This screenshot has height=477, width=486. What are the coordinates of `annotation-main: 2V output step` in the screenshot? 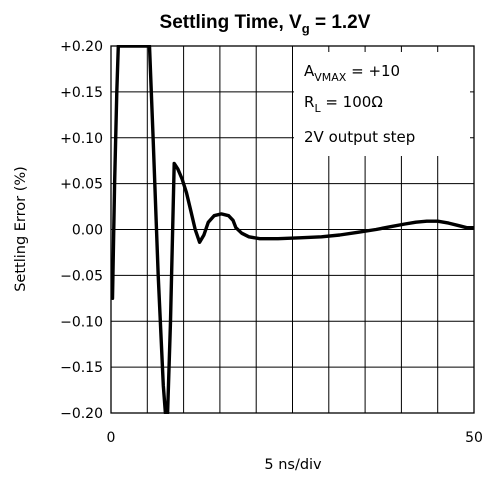 It's located at (359, 137).